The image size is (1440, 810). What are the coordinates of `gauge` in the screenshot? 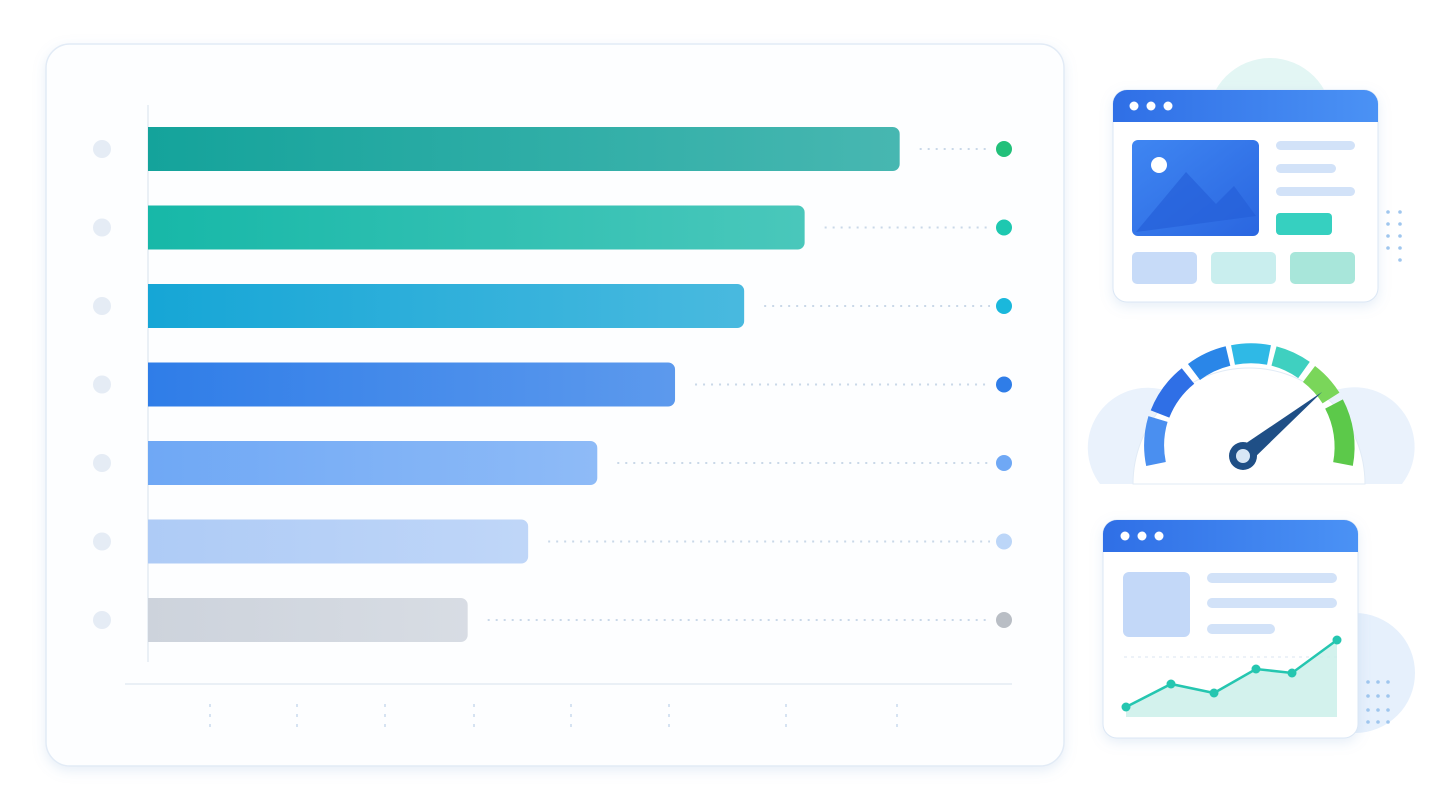 It's located at (1251, 414).